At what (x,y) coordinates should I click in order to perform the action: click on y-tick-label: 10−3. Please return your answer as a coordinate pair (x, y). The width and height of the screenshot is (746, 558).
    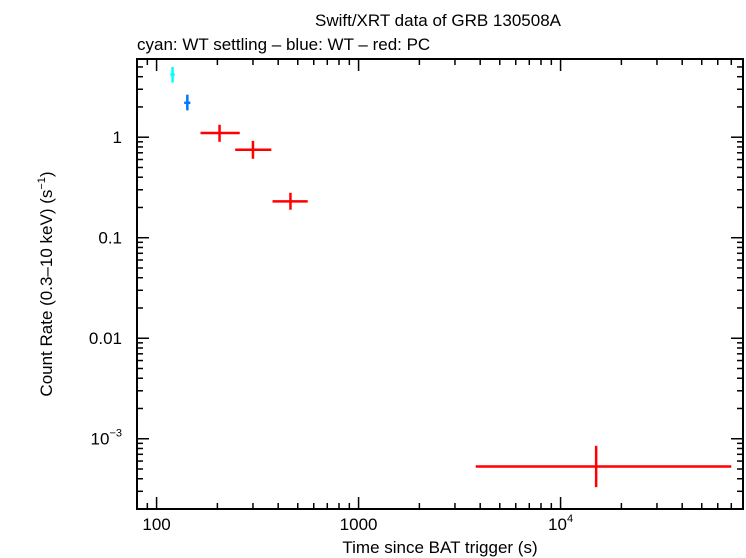
    Looking at the image, I should click on (106, 438).